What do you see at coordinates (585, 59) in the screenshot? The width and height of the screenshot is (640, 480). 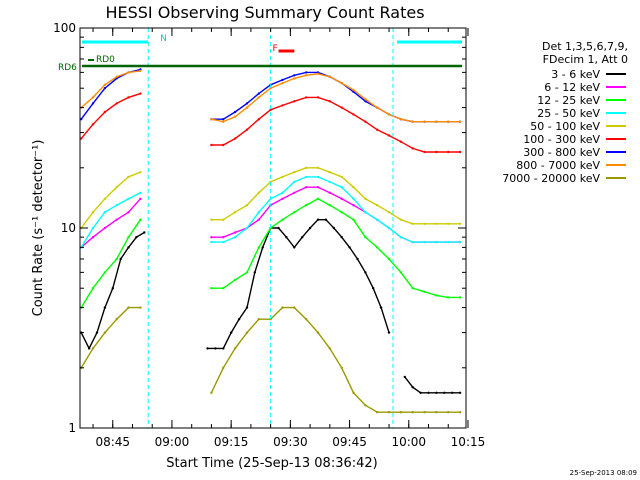 I see `legend-header-1: FDecim 1, Att 0` at bounding box center [585, 59].